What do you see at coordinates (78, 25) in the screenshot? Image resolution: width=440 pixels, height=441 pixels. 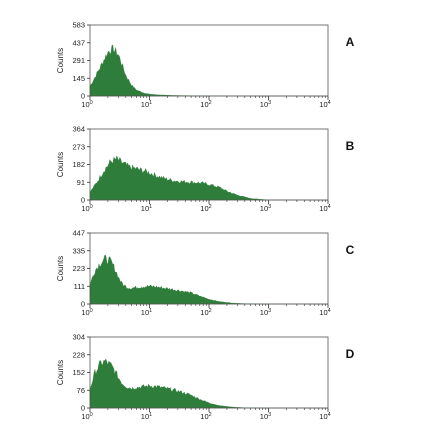 I see `y-tick-label: 583` at bounding box center [78, 25].